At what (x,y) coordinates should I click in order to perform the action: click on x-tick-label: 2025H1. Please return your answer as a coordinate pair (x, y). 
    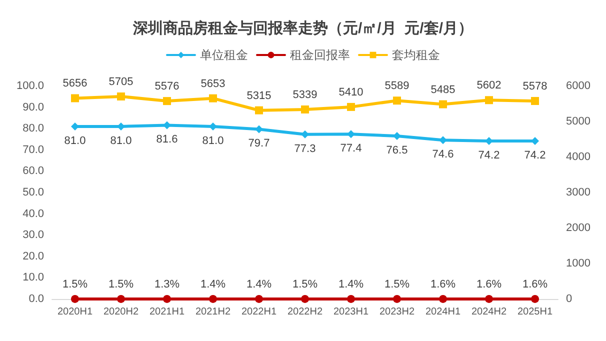
    Looking at the image, I should click on (535, 312).